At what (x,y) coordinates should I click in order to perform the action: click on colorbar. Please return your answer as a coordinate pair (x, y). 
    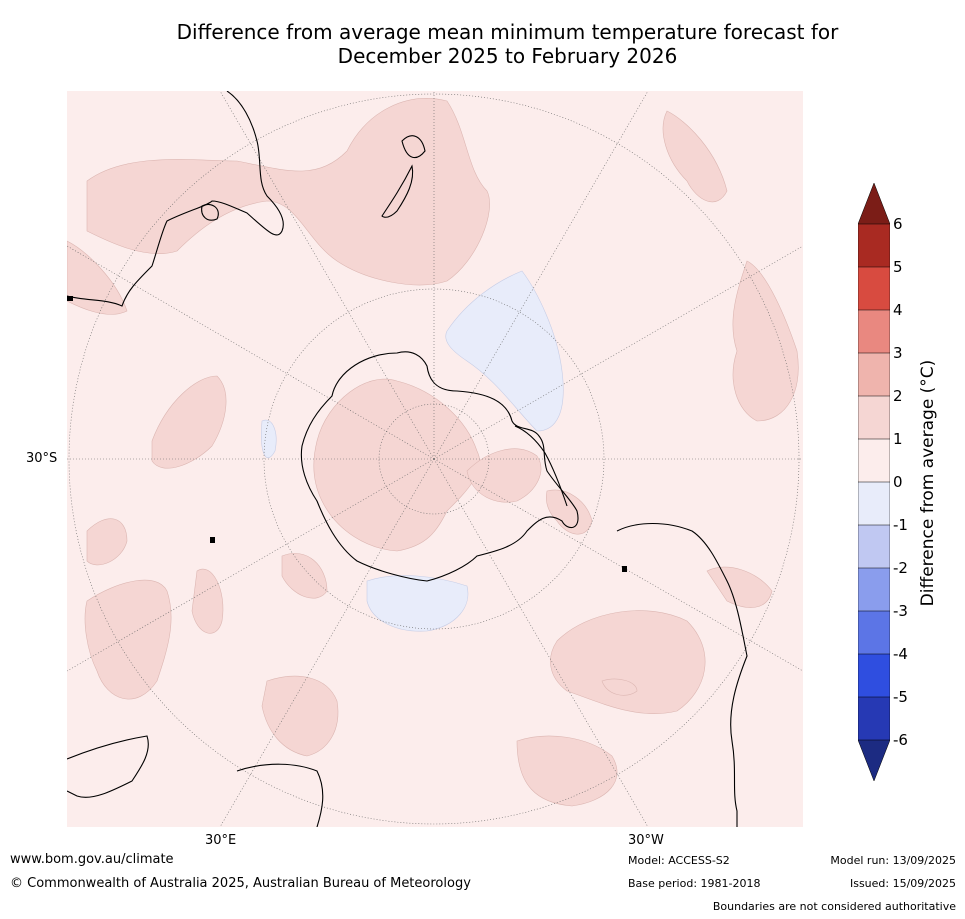
    Looking at the image, I should click on (874, 482).